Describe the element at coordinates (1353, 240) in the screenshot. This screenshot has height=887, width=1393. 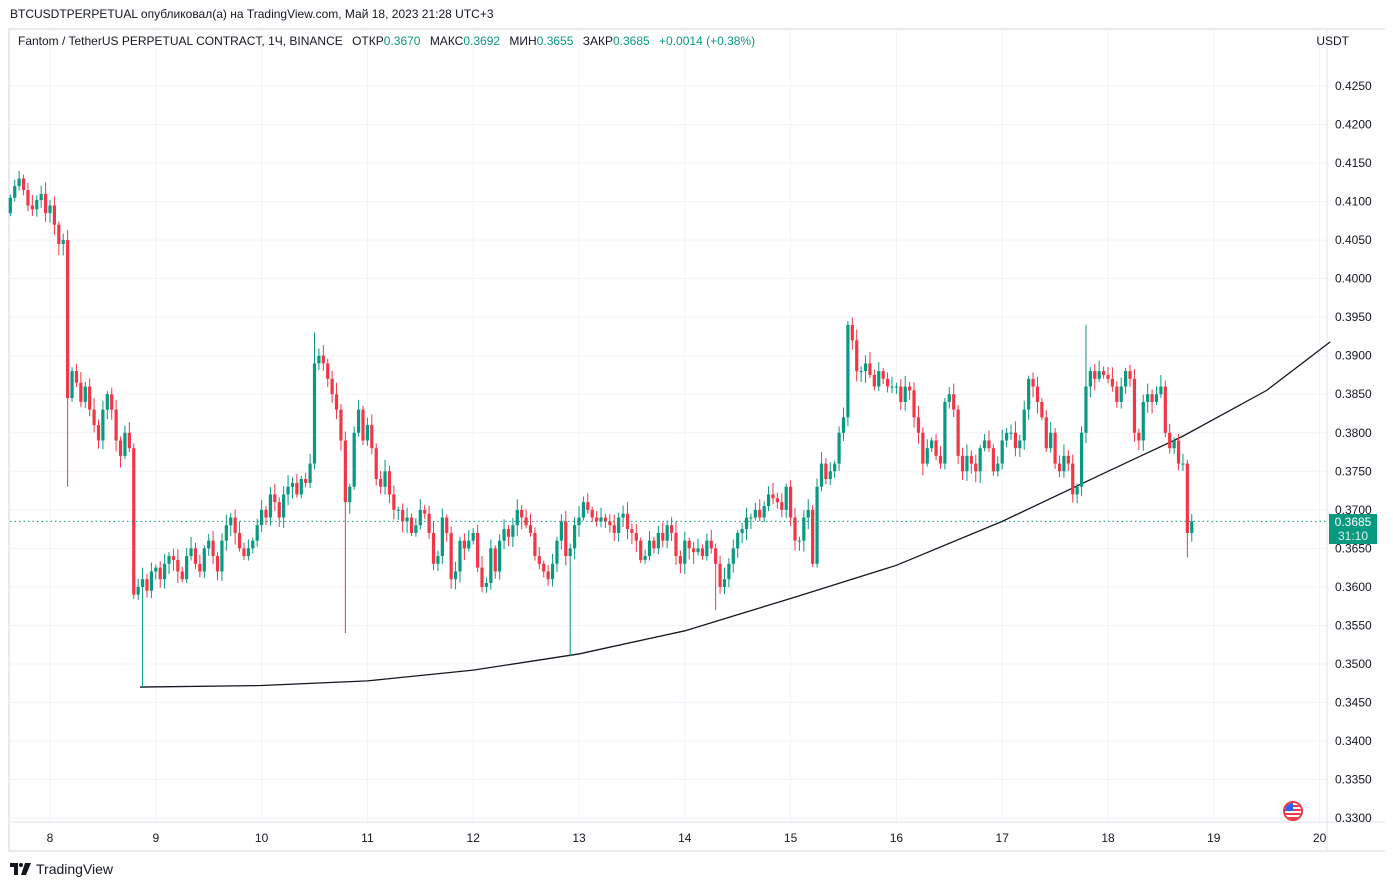
I see `price-tick-label: 0.4050` at that location.